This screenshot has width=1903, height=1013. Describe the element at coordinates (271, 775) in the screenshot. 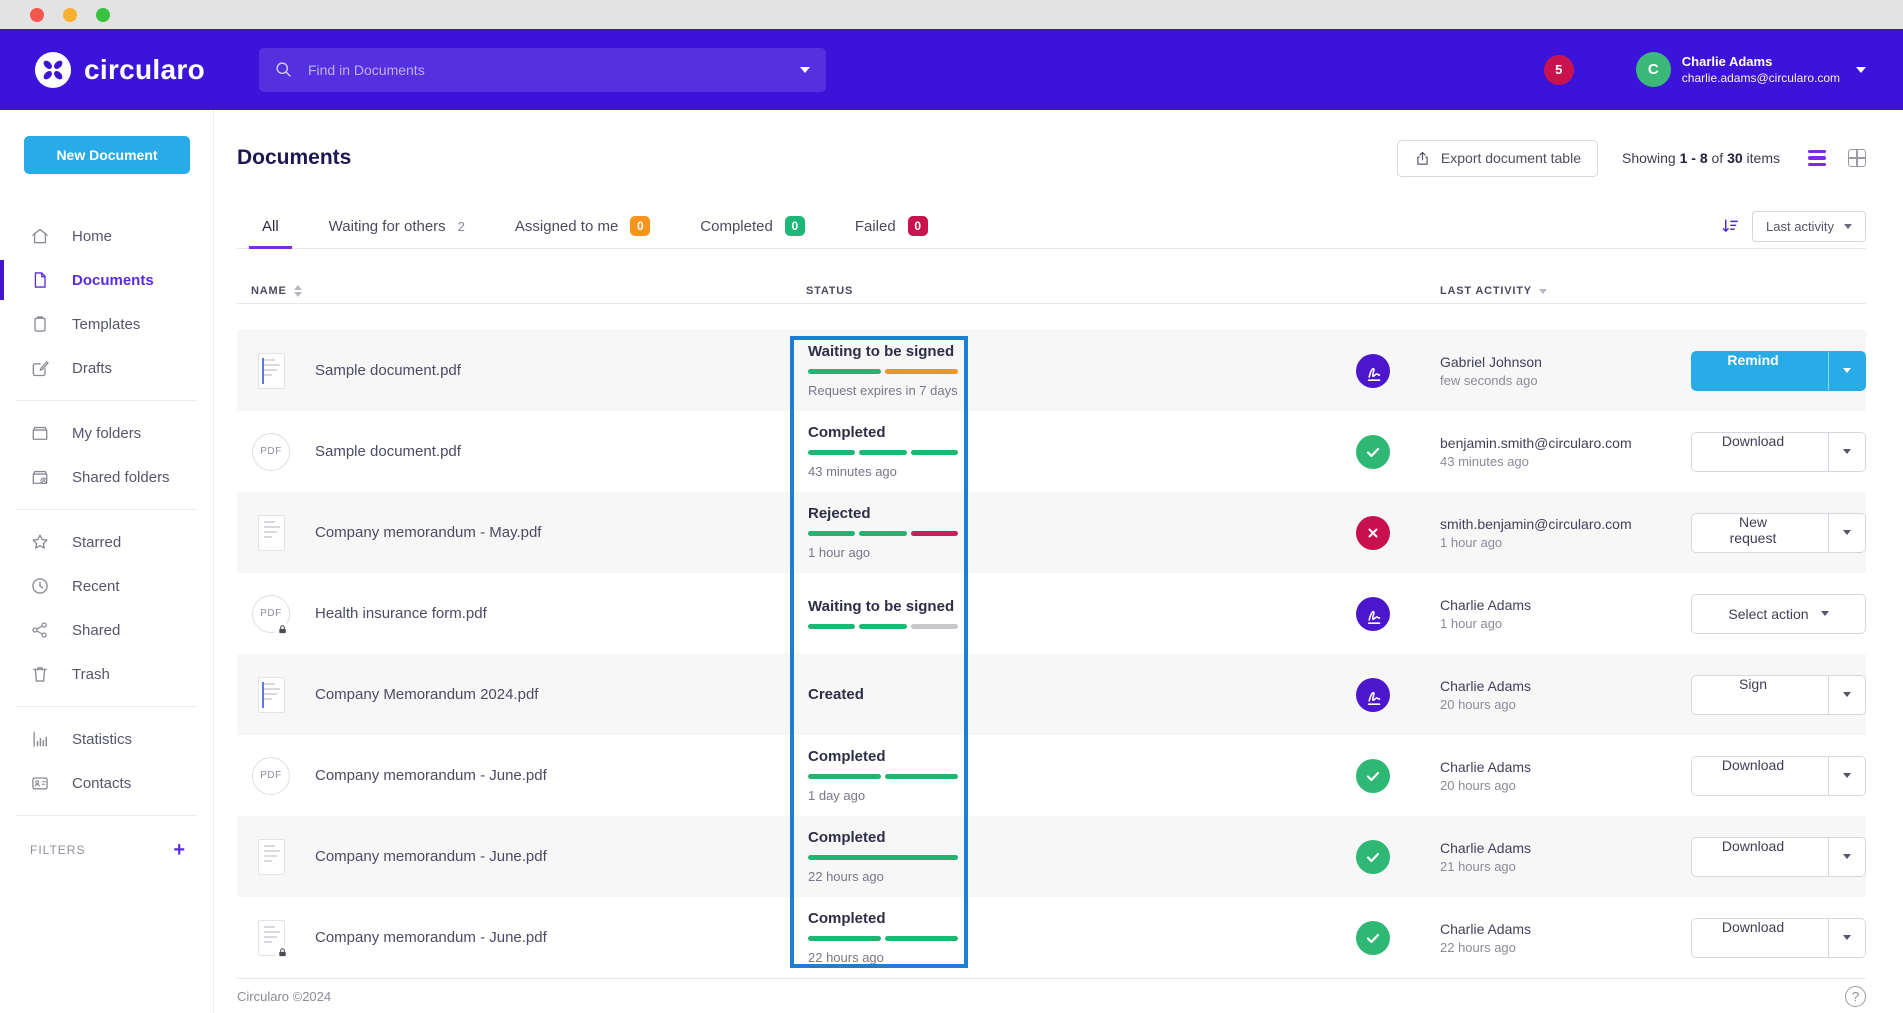

I see `pdf-file-icon: PDF` at that location.